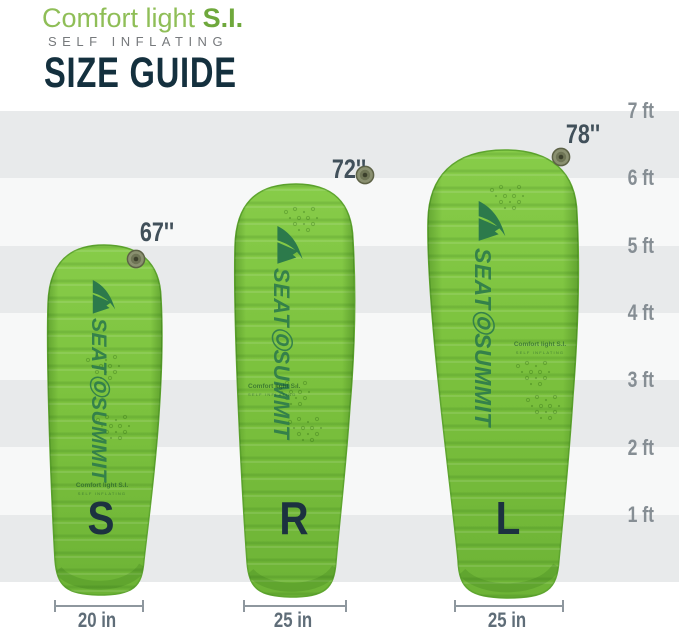 The height and width of the screenshot is (633, 679). What do you see at coordinates (640, 110) in the screenshot?
I see `scale-label-7ft: 7 ft` at bounding box center [640, 110].